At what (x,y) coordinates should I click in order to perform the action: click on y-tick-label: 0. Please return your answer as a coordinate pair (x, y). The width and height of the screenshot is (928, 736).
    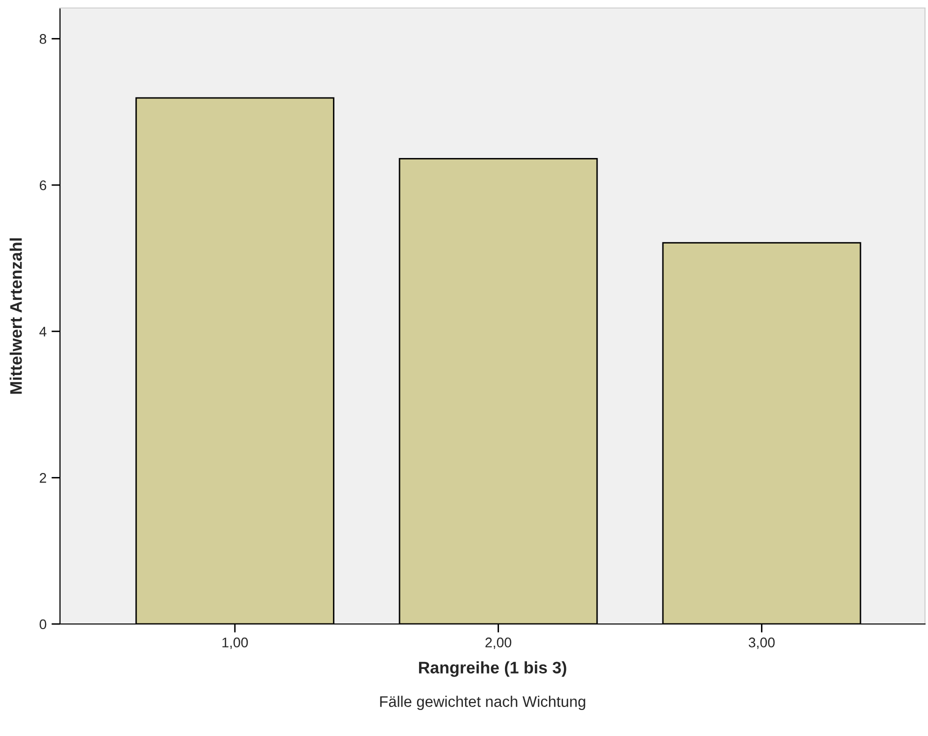
    Looking at the image, I should click on (43, 624).